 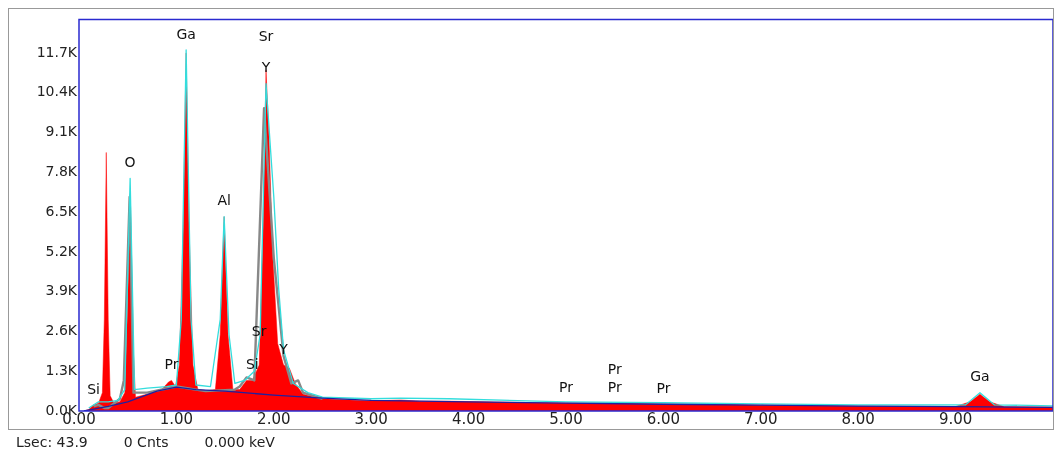 What do you see at coordinates (265, 67) in the screenshot?
I see `annotation: Y` at bounding box center [265, 67].